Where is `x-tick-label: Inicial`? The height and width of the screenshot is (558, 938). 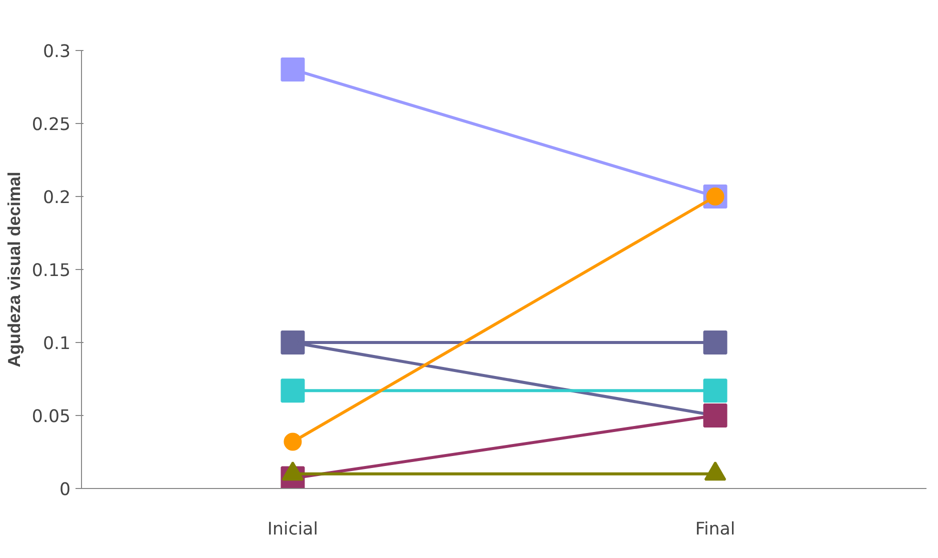
x-tick-label: Inicial is located at coordinates (292, 530).